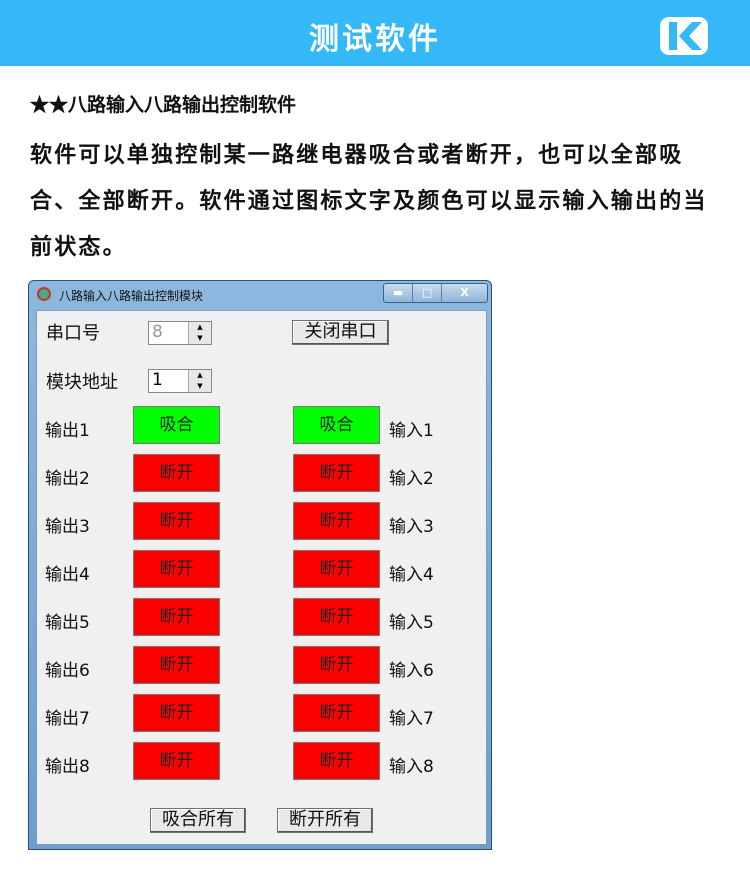 The width and height of the screenshot is (750, 883). I want to click on output-label: 输出7, so click(67, 719).